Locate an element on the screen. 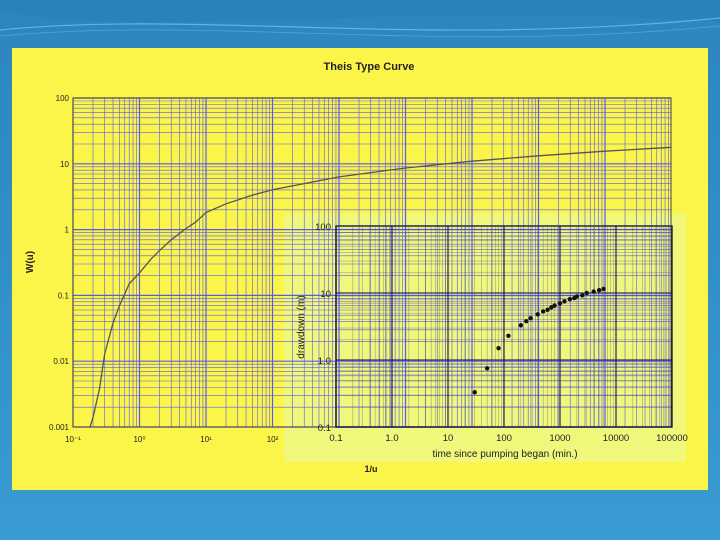 This screenshot has height=540, width=720. main-x-tick-label: 10⁻¹ is located at coordinates (73, 439).